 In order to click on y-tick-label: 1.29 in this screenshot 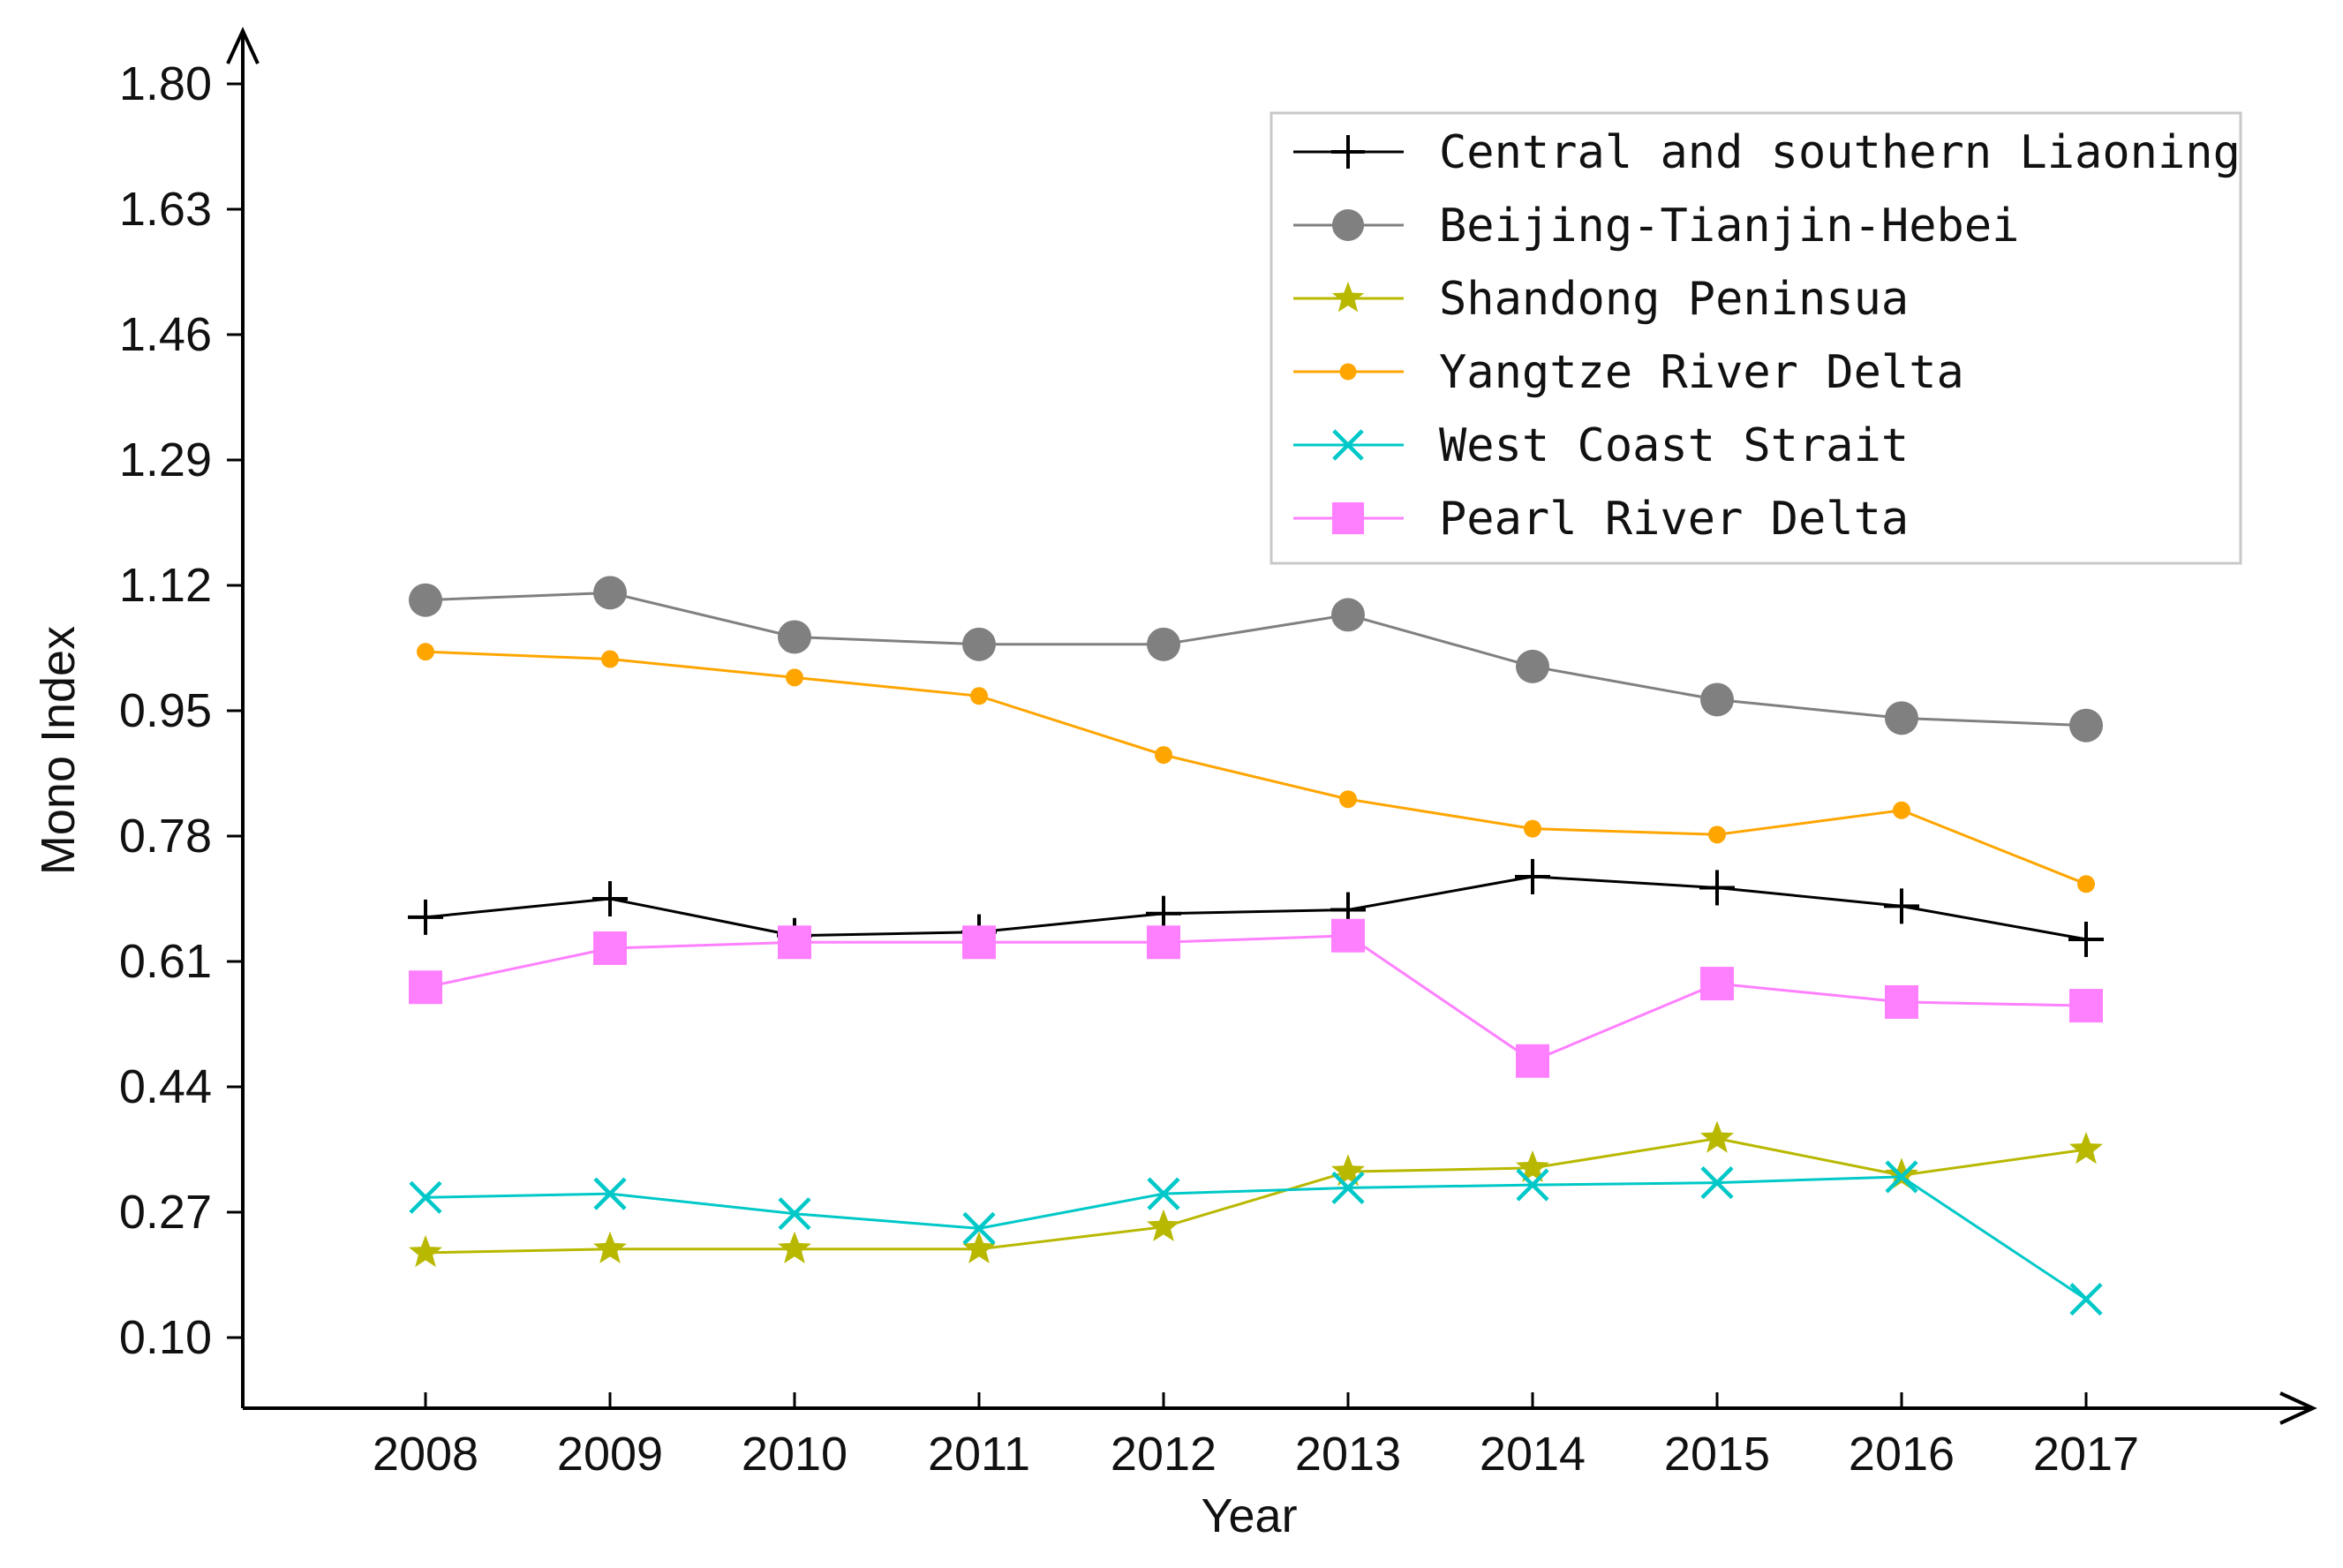, I will do `click(166, 460)`.